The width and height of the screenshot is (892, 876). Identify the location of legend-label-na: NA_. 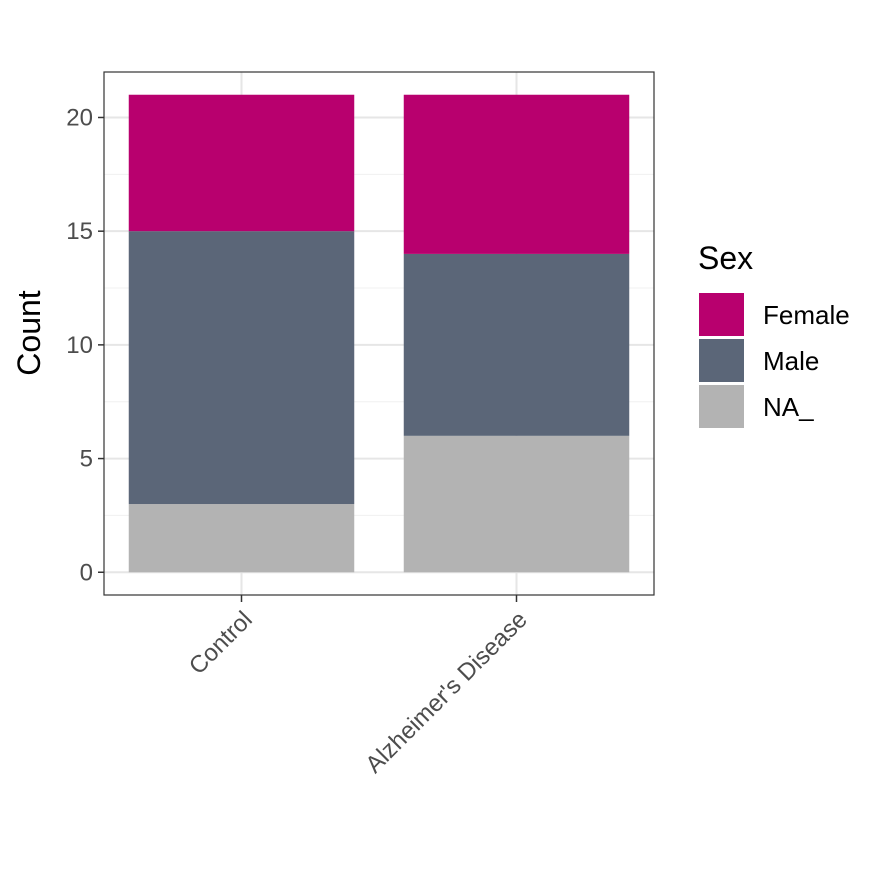
(788, 407).